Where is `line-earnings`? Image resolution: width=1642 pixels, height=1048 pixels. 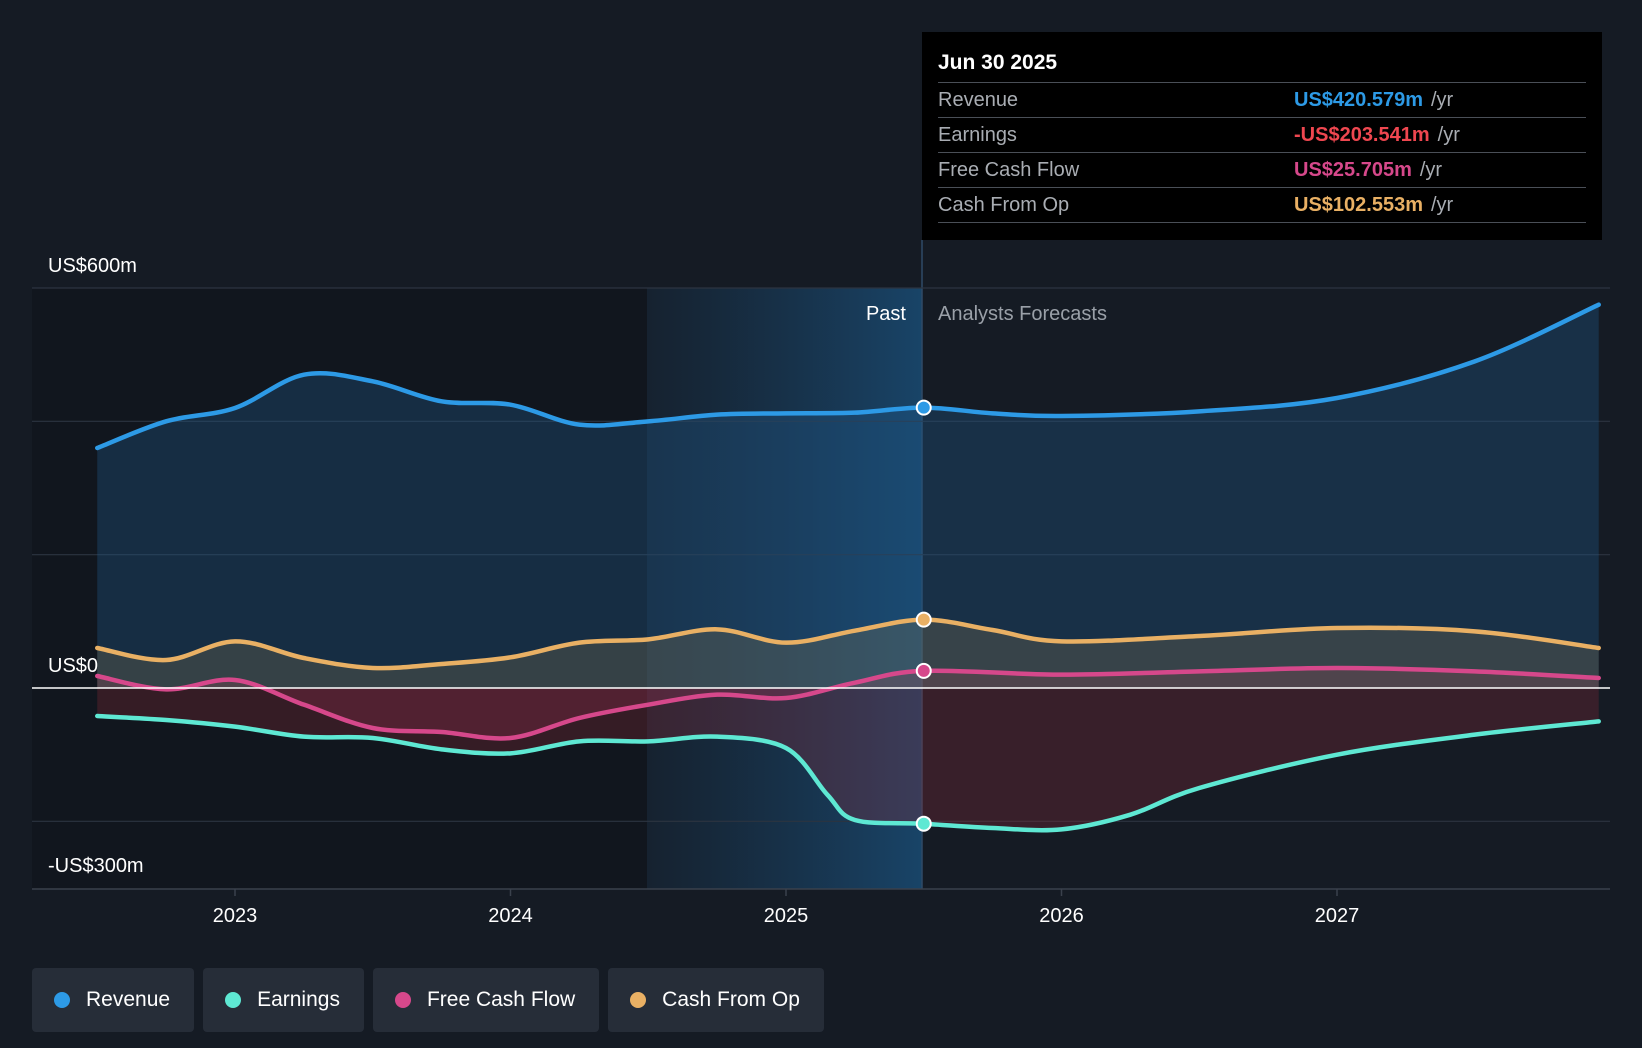
line-earnings is located at coordinates (848, 773).